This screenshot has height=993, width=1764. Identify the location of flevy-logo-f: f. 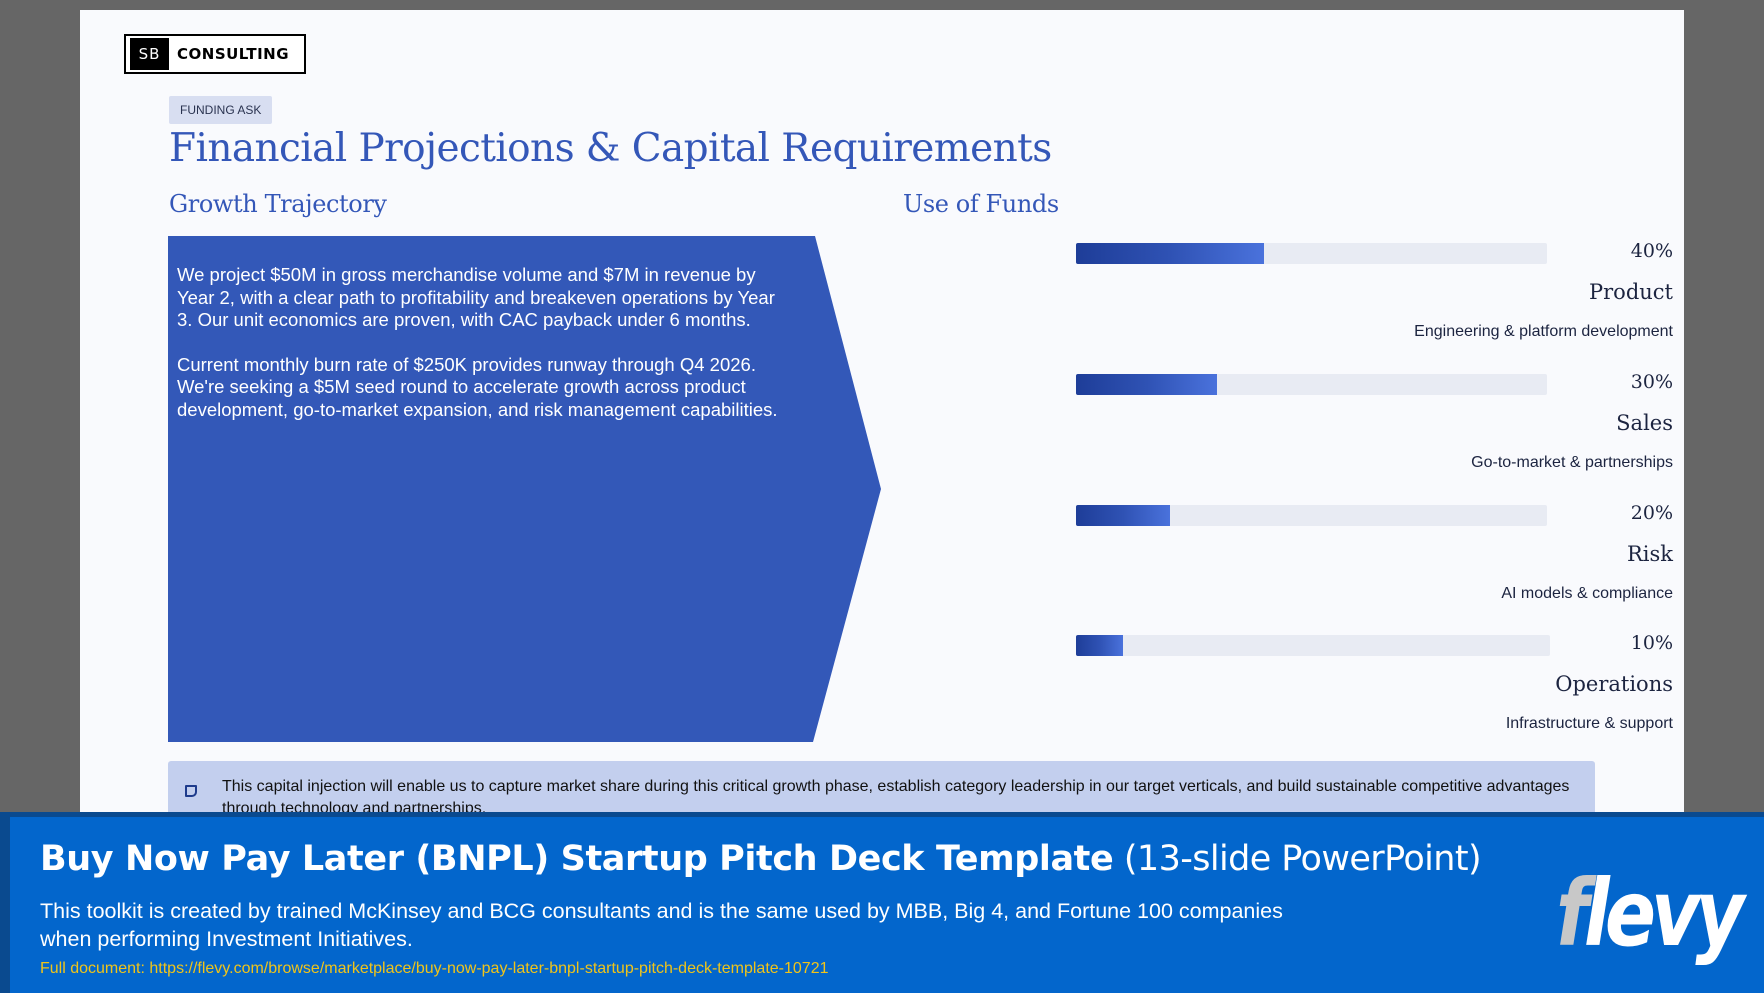
(1572, 913).